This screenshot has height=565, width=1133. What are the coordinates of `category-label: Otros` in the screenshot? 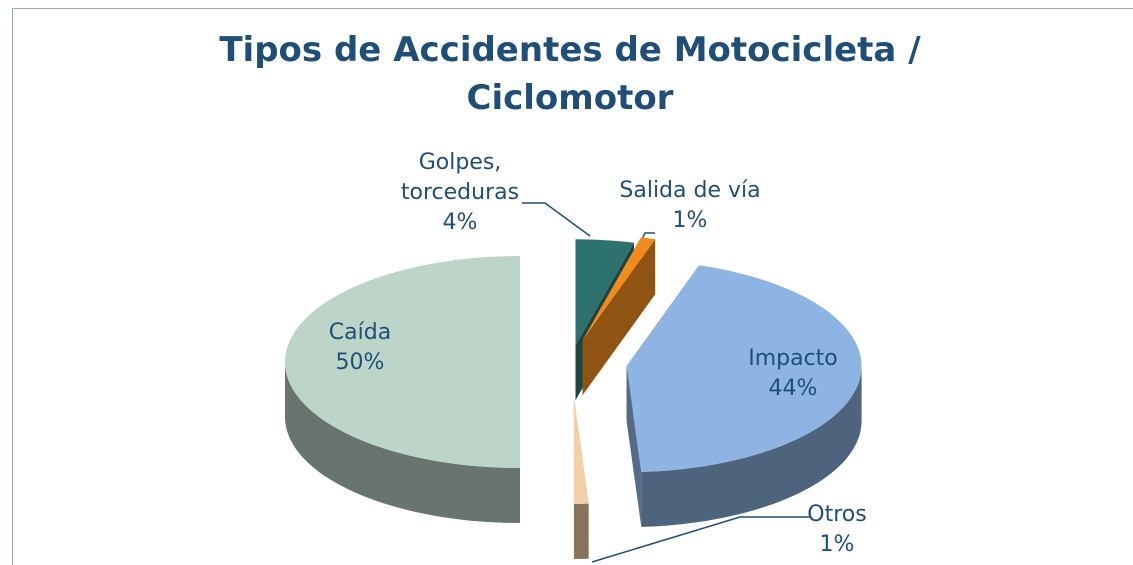 It's located at (837, 514).